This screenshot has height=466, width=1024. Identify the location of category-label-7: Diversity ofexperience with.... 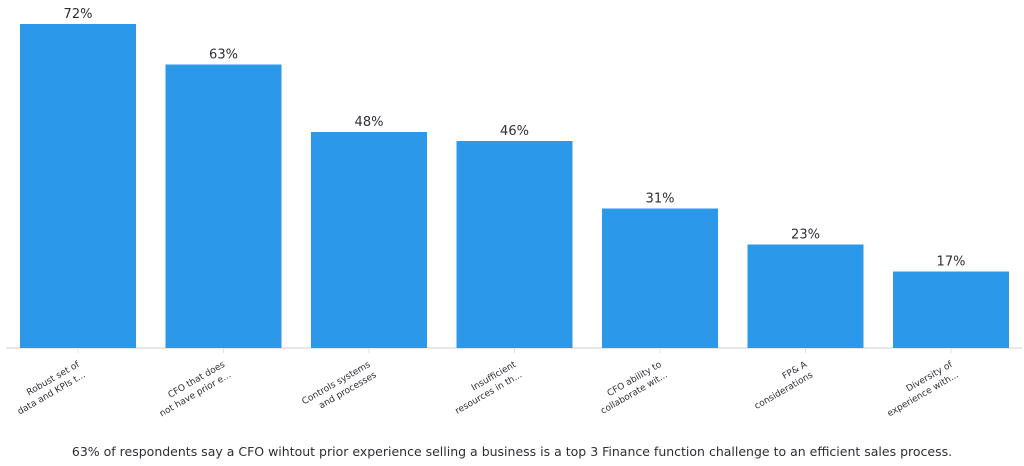
(920, 390).